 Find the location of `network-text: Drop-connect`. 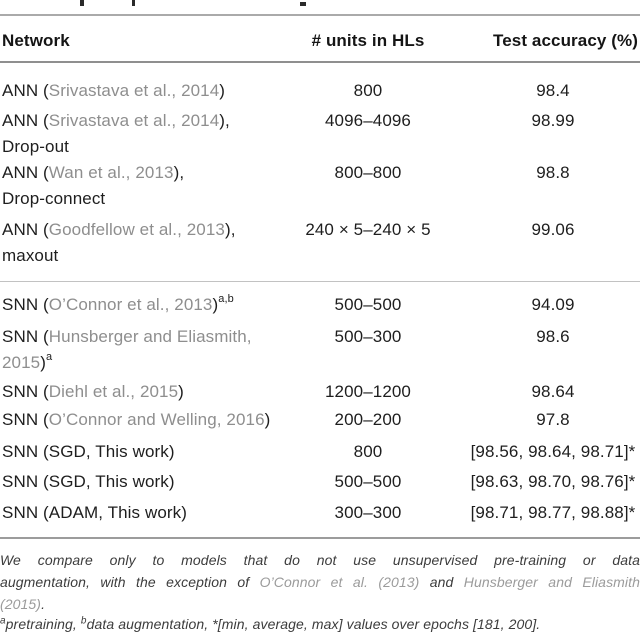

network-text: Drop-connect is located at coordinates (54, 198).